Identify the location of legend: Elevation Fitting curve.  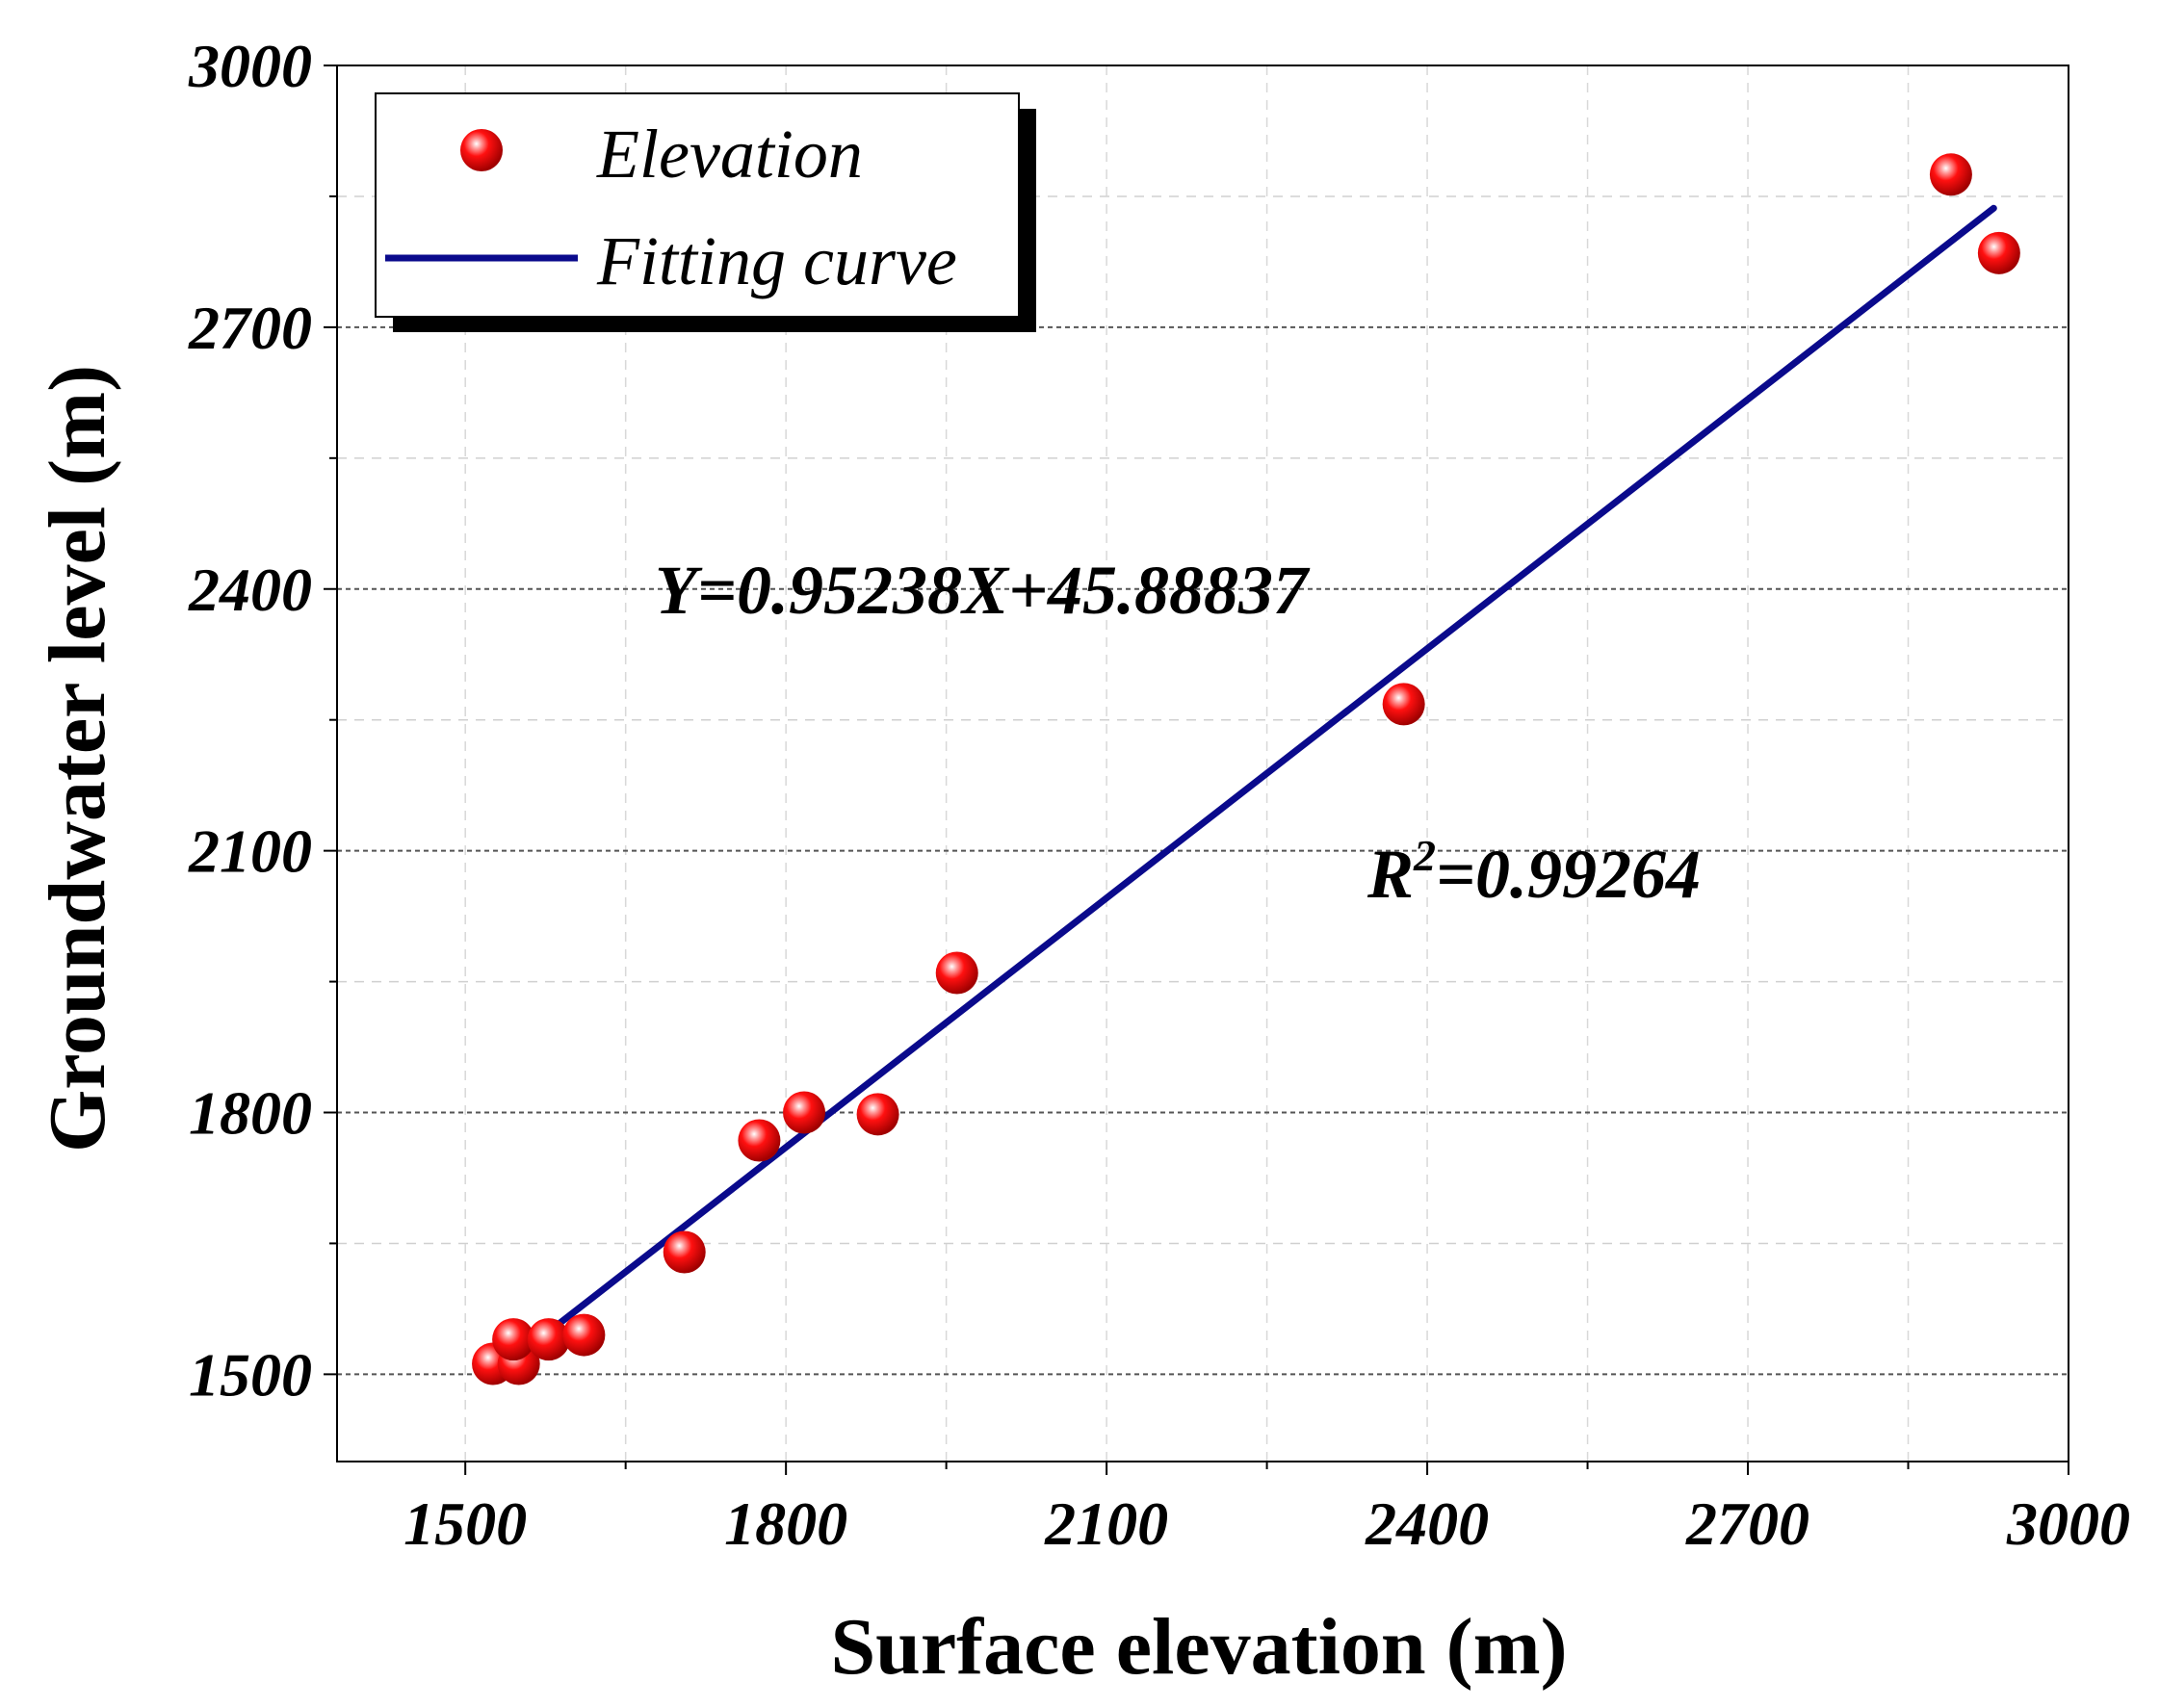
(705, 212).